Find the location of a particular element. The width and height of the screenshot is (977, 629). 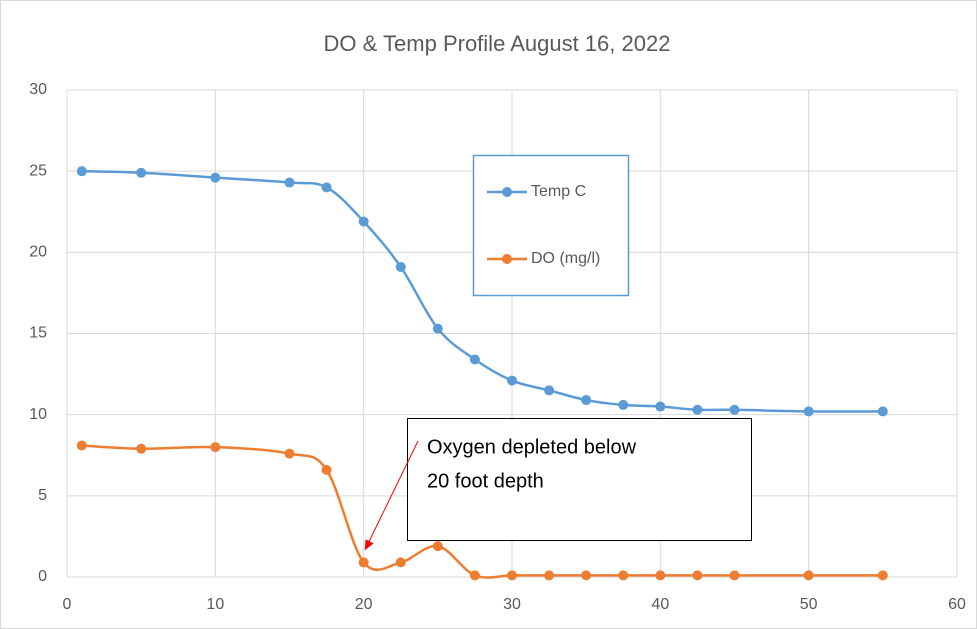

x-tick-label: 50 is located at coordinates (809, 604).